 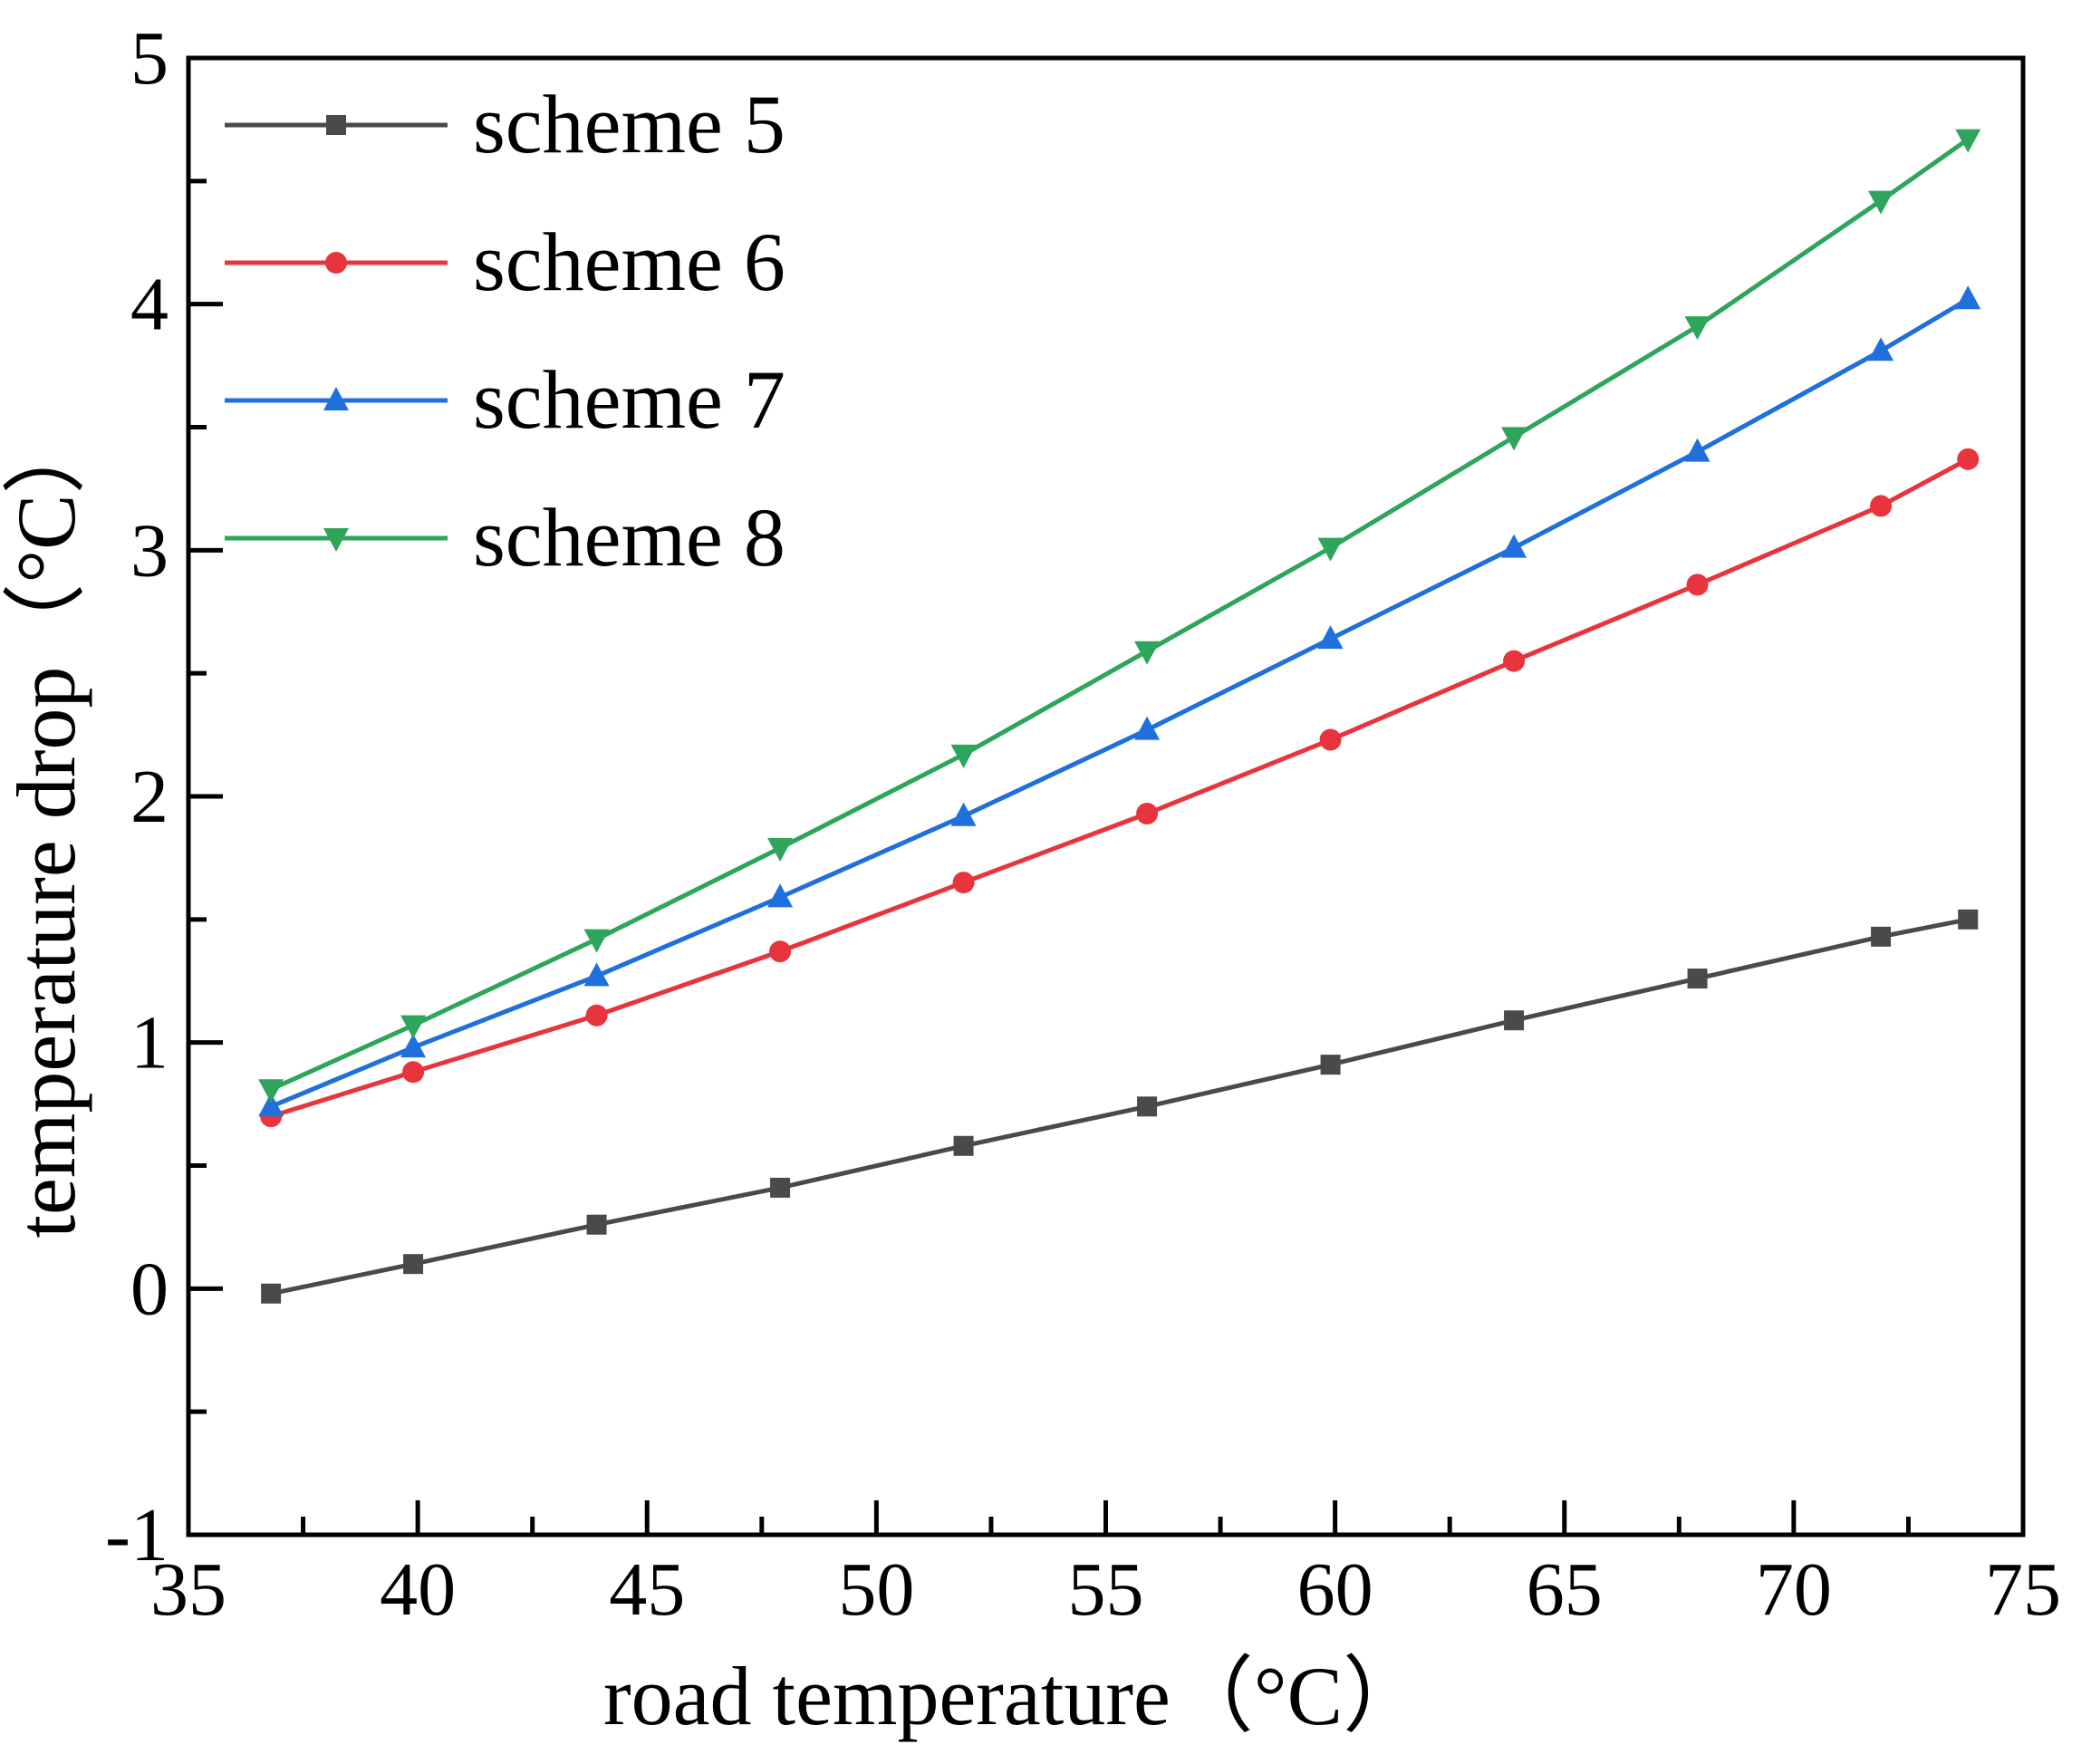 I want to click on y-tick-label: 3, so click(x=149, y=550).